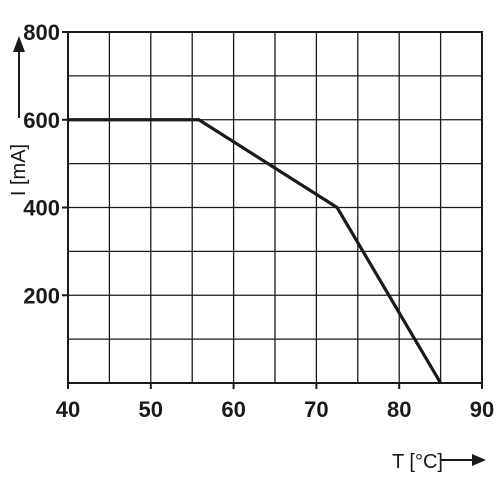 The width and height of the screenshot is (500, 500). Describe the element at coordinates (275, 402) in the screenshot. I see `x-tick-labels: 40 50 60 70 80 90` at that location.